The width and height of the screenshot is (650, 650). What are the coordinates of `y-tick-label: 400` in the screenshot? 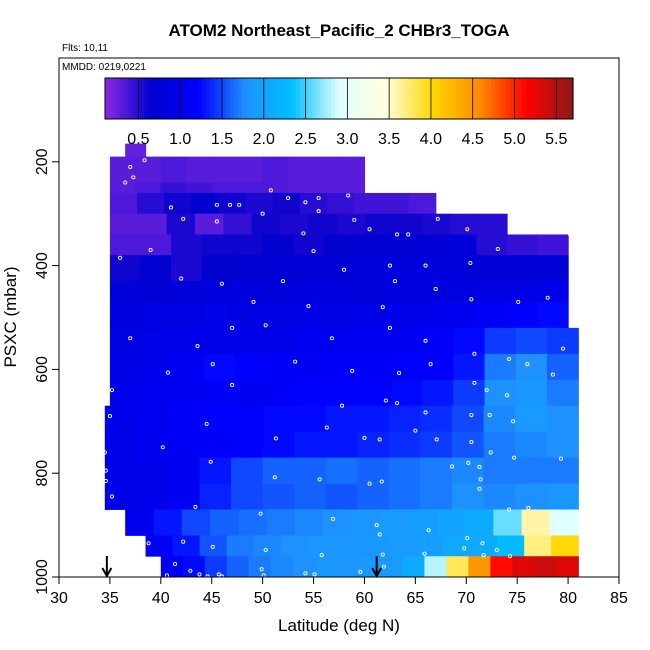 It's located at (42, 265).